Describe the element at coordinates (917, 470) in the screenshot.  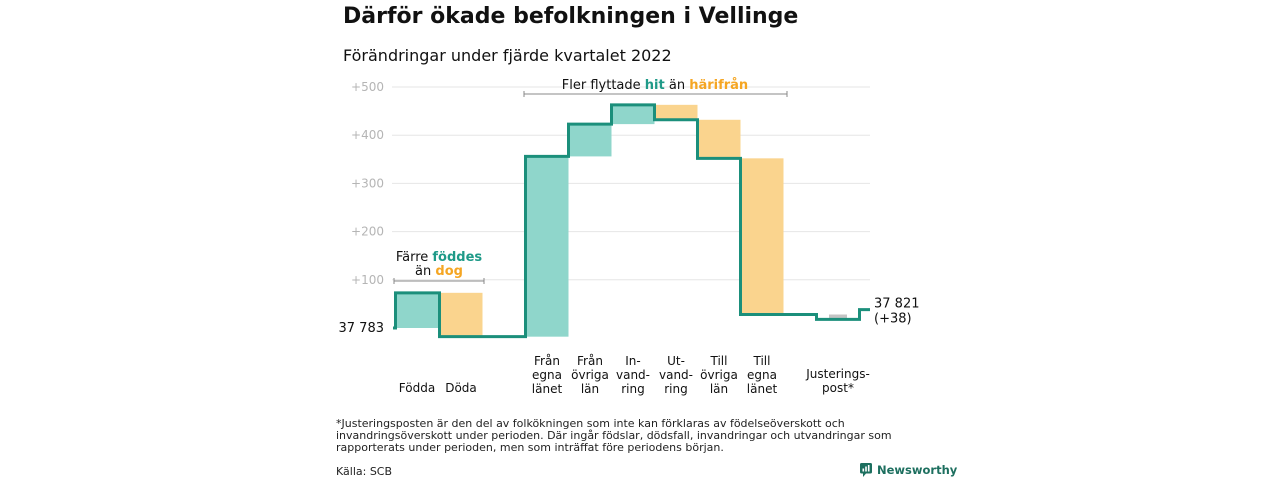
I see `brand-name: Newsworthy` at that location.